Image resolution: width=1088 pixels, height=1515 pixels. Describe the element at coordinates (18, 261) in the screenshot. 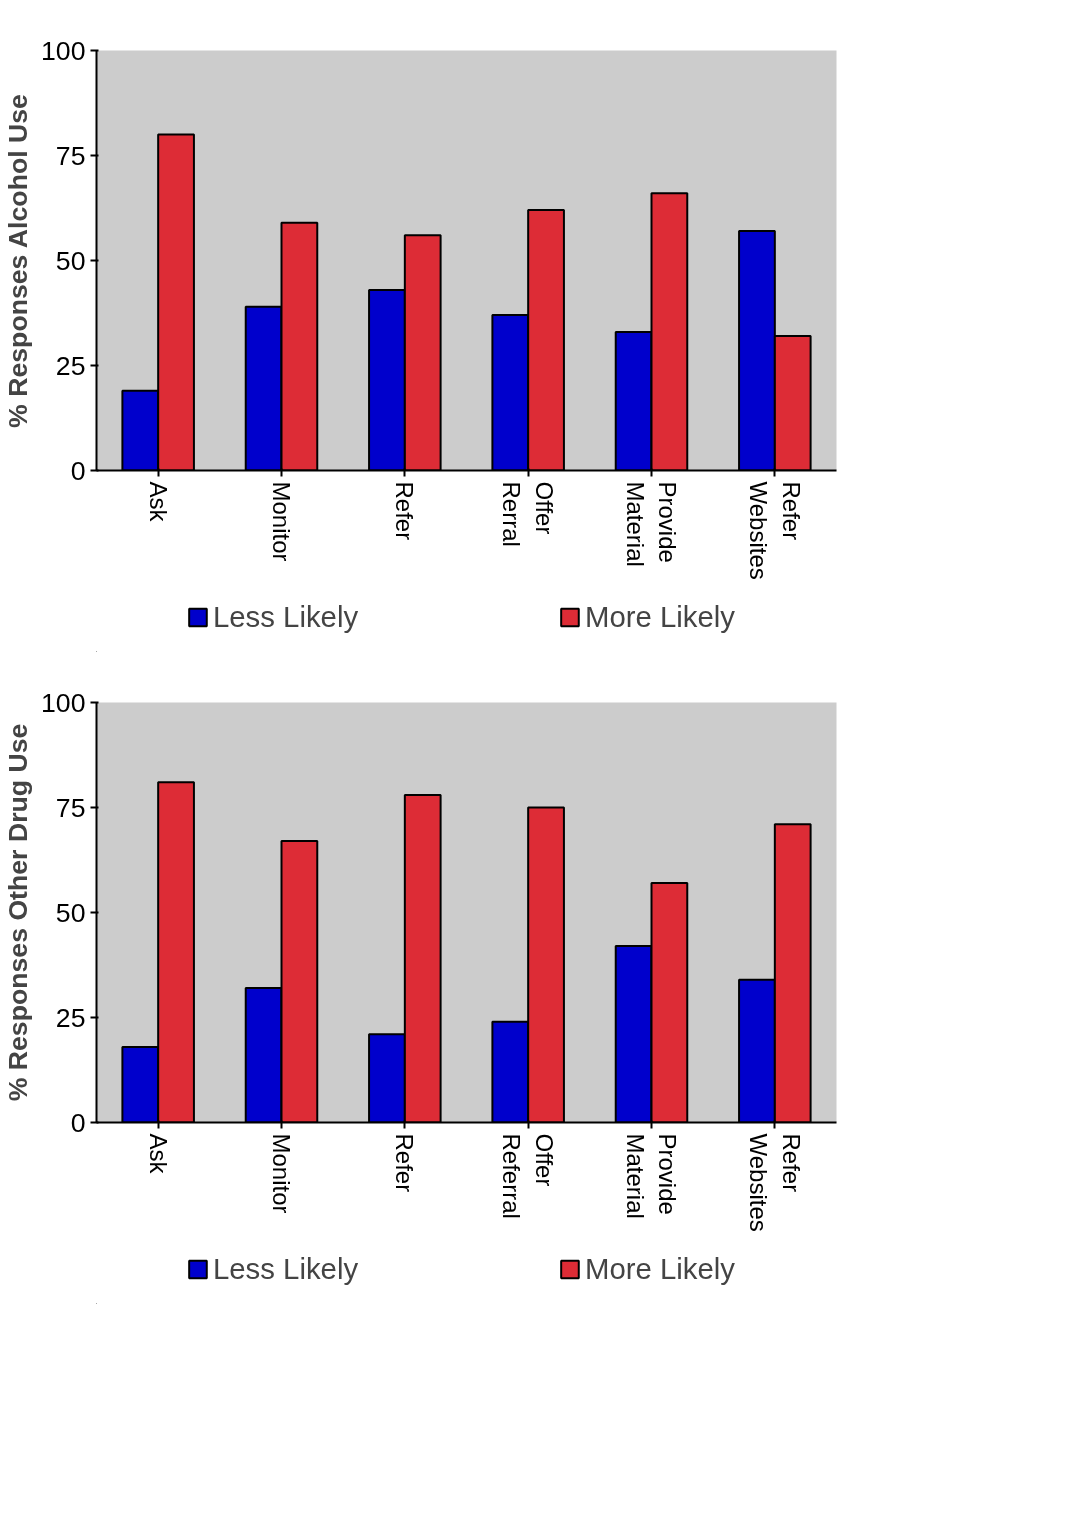

I see `y-axis-title: % Responses Alcohol Use` at that location.